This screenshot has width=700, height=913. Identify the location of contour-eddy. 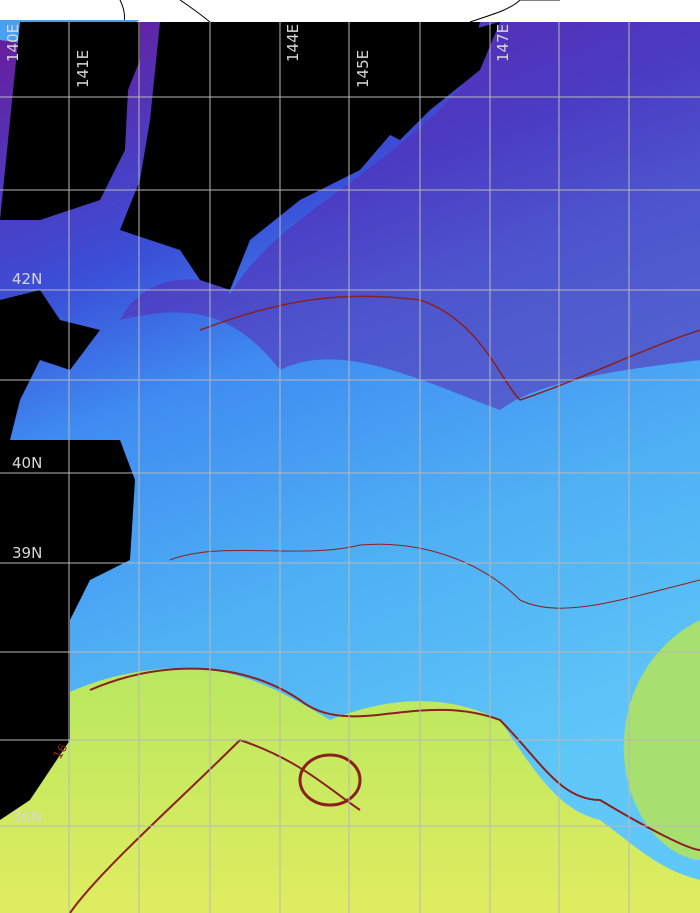
(330, 780).